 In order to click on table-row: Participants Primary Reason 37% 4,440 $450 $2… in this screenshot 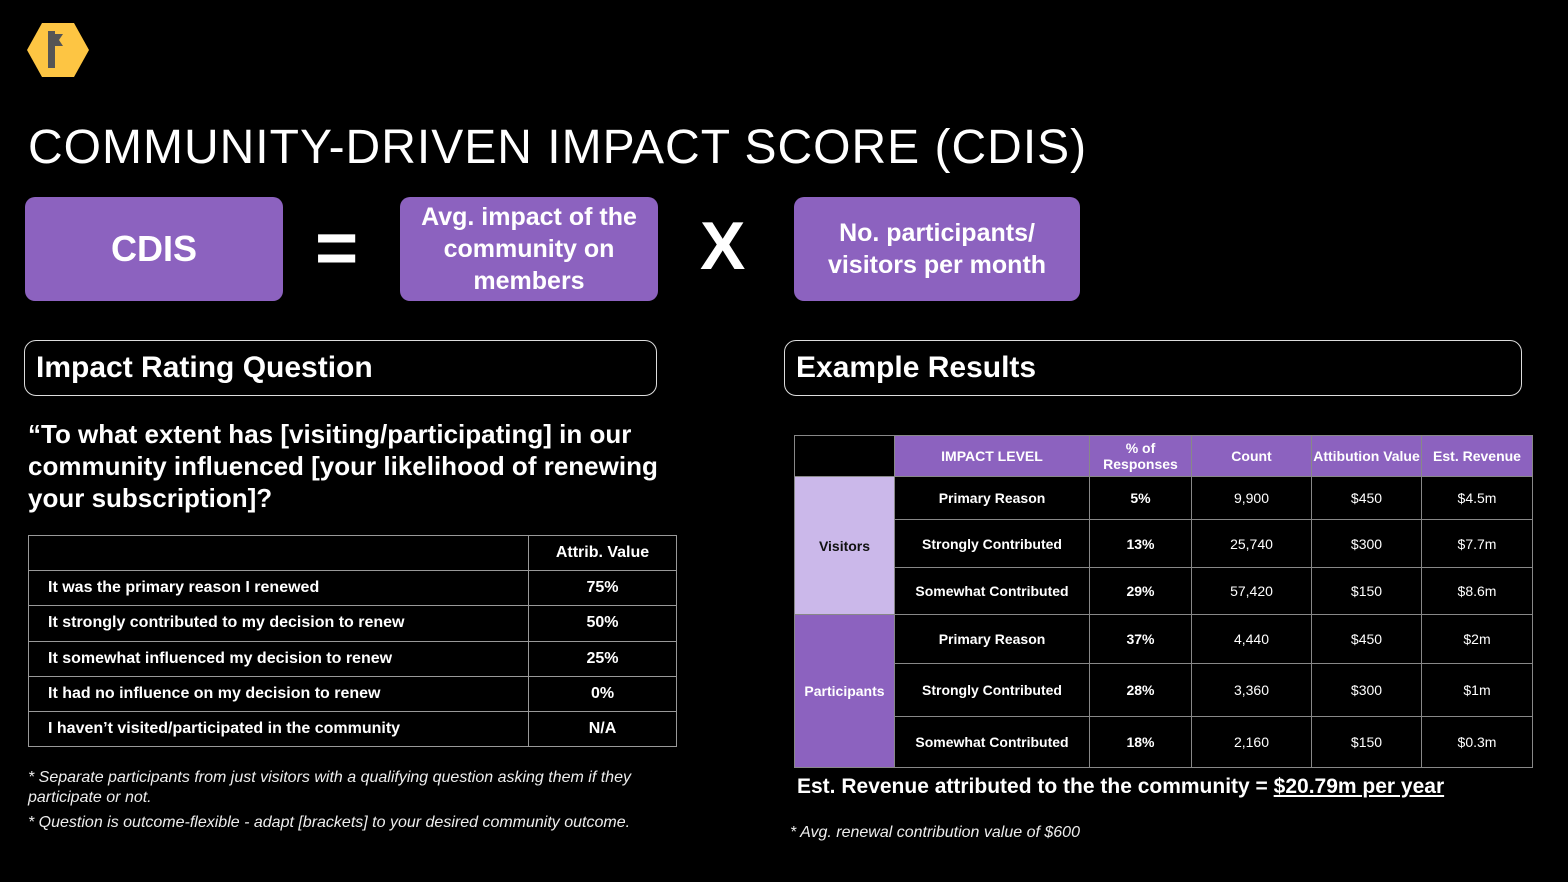, I will do `click(1163, 691)`.